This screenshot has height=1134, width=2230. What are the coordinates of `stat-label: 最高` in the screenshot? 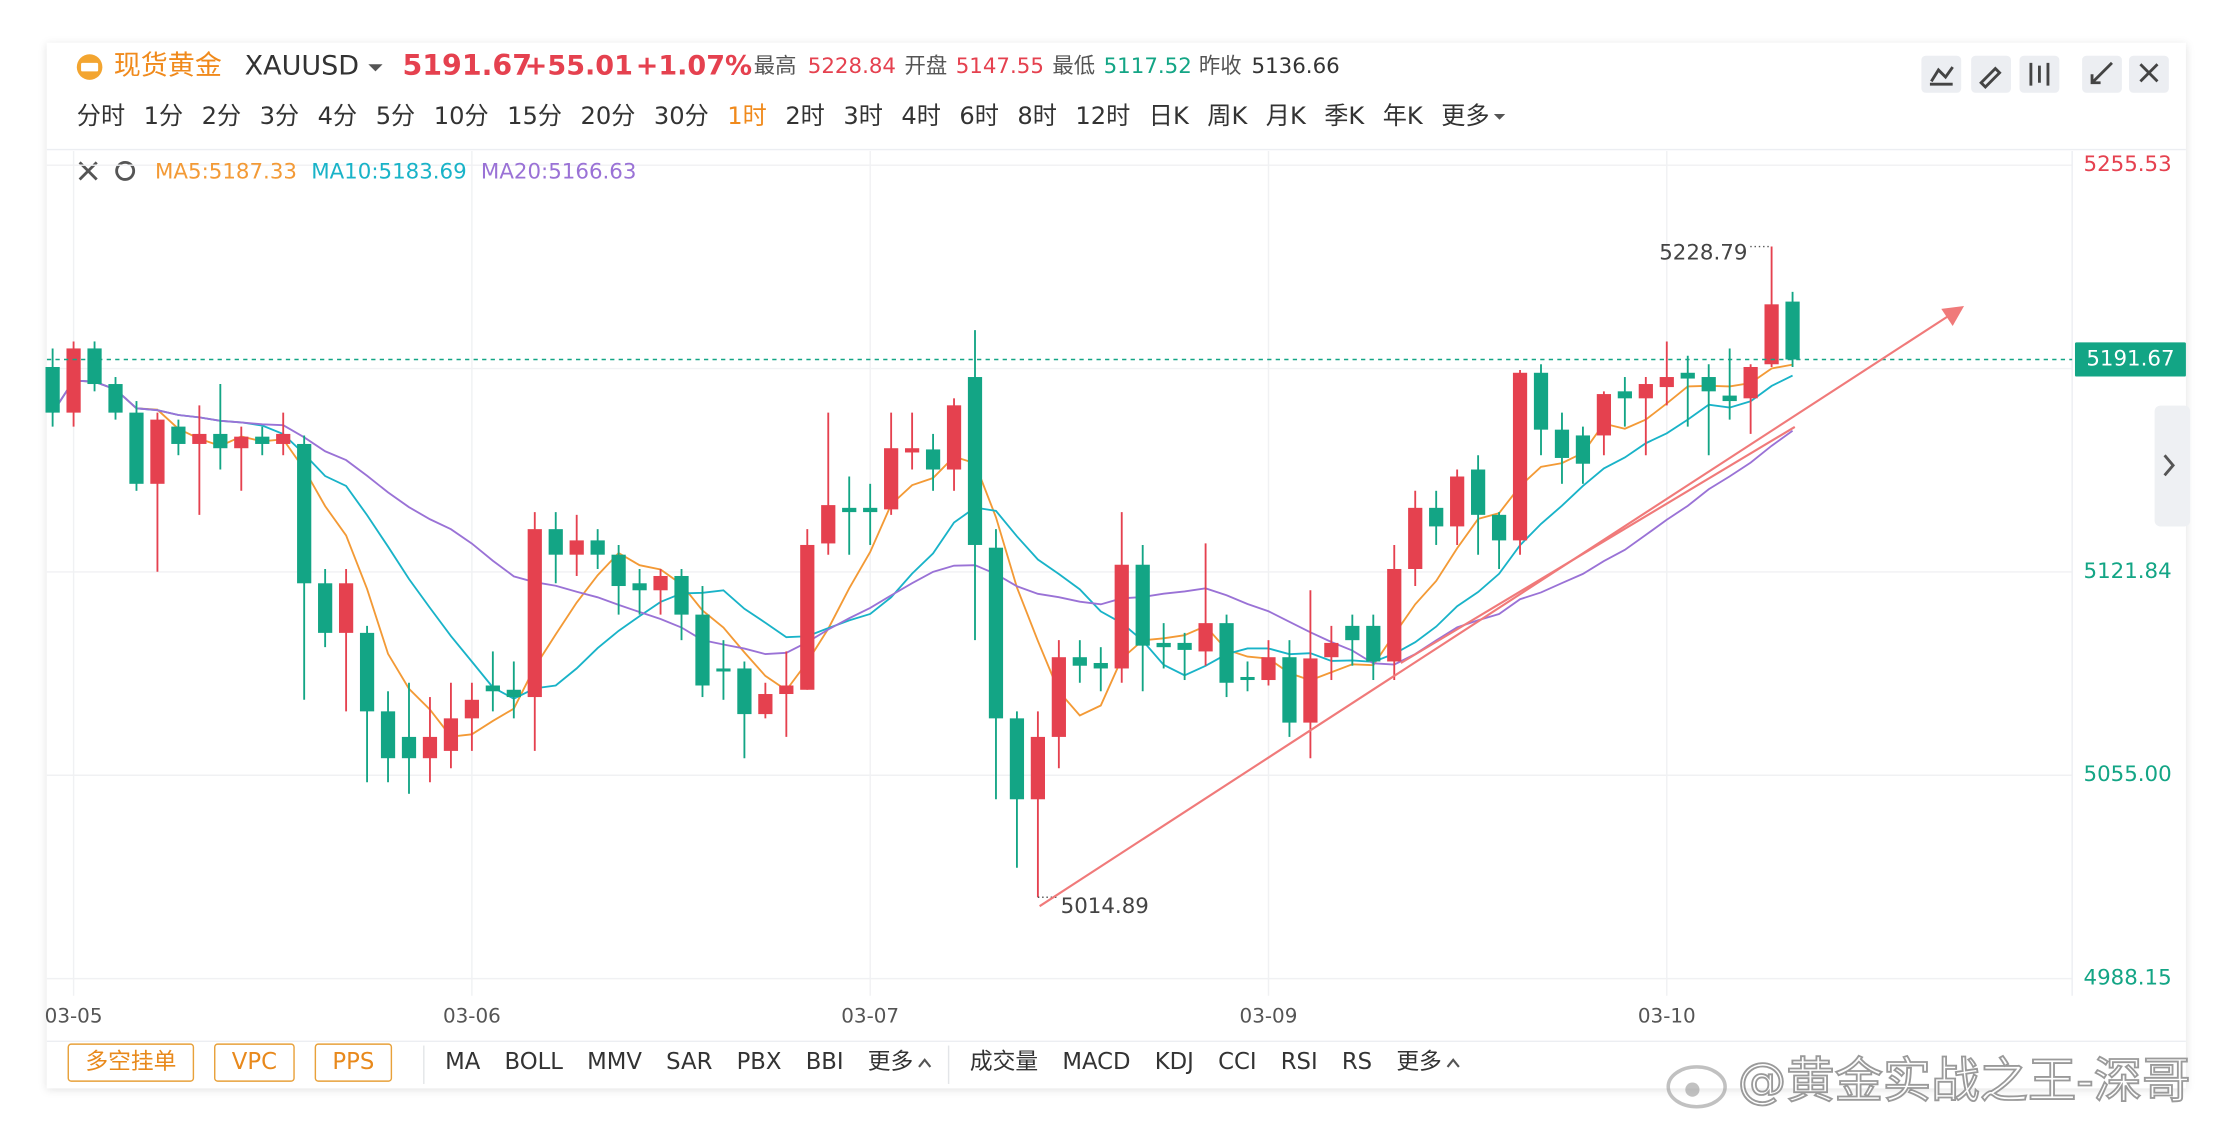 It's located at (775, 66).